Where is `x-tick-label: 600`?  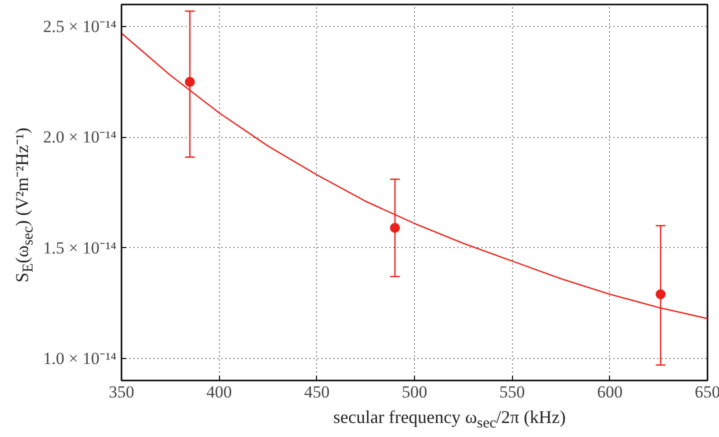 x-tick-label: 600 is located at coordinates (610, 392).